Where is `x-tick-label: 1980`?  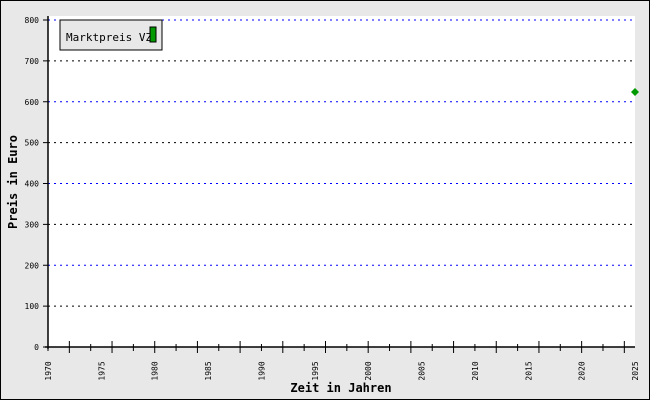
x-tick-label: 1980 is located at coordinates (155, 370).